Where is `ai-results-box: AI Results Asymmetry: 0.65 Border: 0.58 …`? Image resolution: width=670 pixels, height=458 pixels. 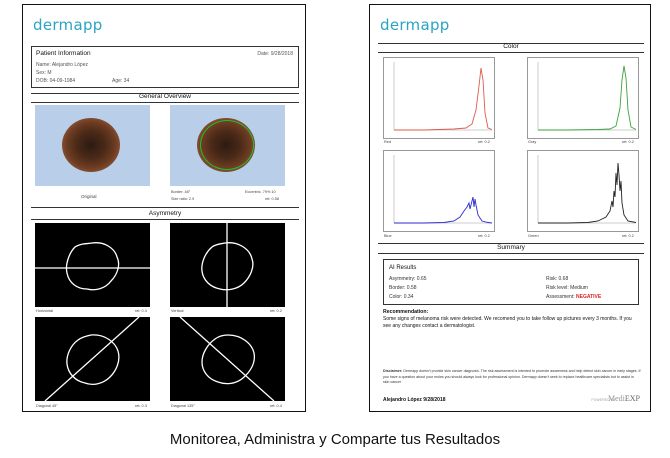
ai-results-box: AI Results Asymmetry: 0.65 Border: 0.58 … is located at coordinates (511, 282).